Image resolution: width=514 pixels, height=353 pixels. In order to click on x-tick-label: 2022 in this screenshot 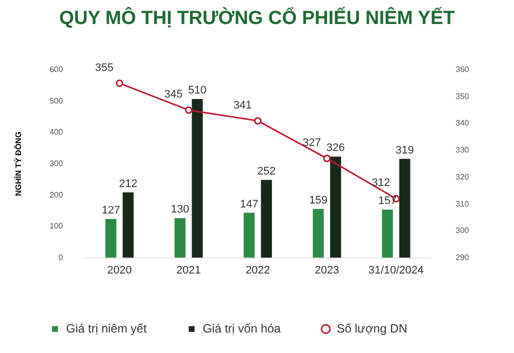, I will do `click(258, 270)`.